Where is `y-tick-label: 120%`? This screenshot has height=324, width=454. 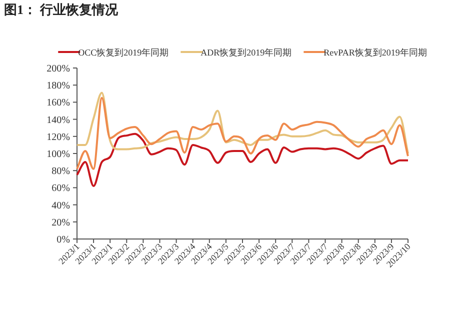
y-tick-label: 120% is located at coordinates (58, 137).